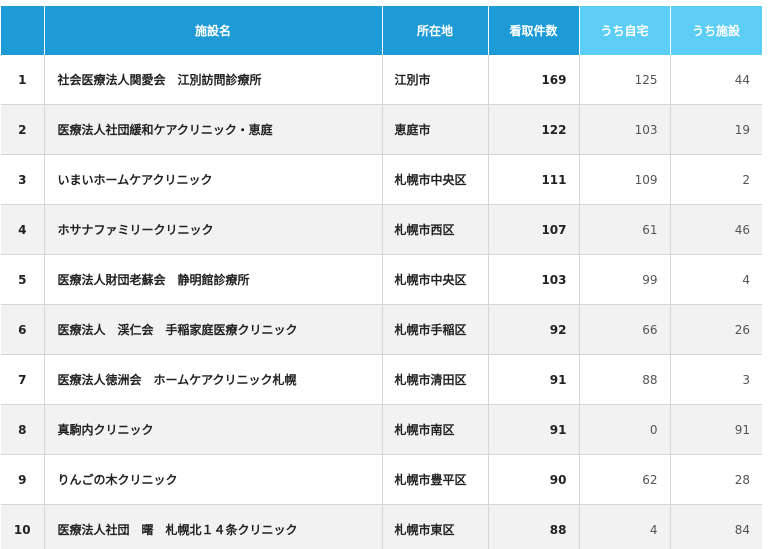 Image resolution: width=768 pixels, height=549 pixels. What do you see at coordinates (716, 129) in the screenshot?
I see `facility-count-cell: 19` at bounding box center [716, 129].